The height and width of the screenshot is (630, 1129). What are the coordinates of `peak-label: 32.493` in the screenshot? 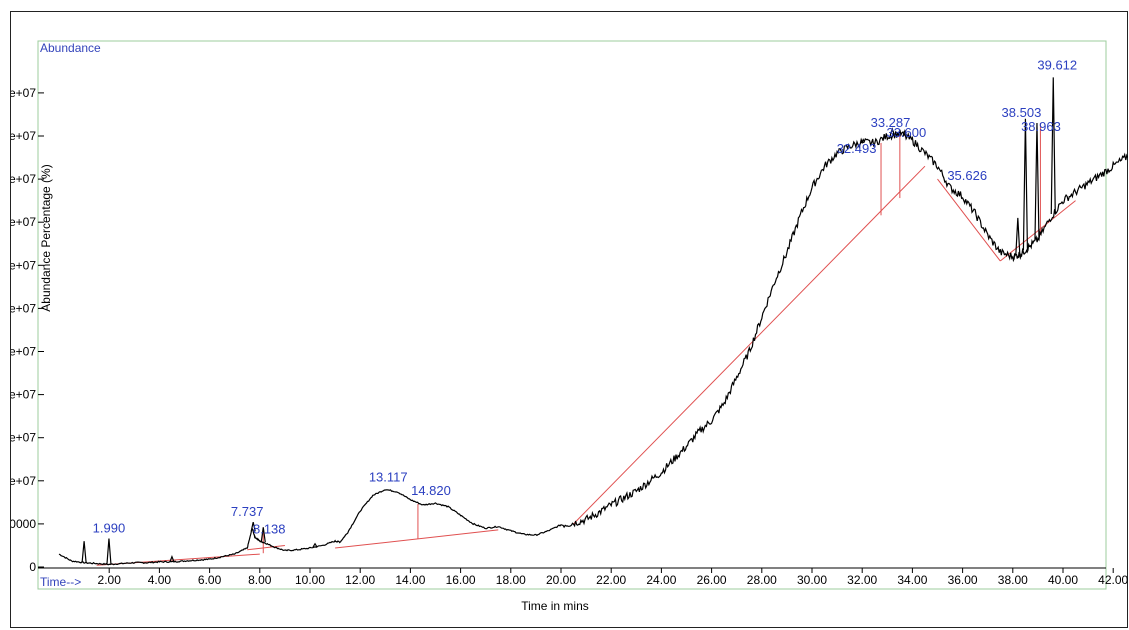 It's located at (857, 148).